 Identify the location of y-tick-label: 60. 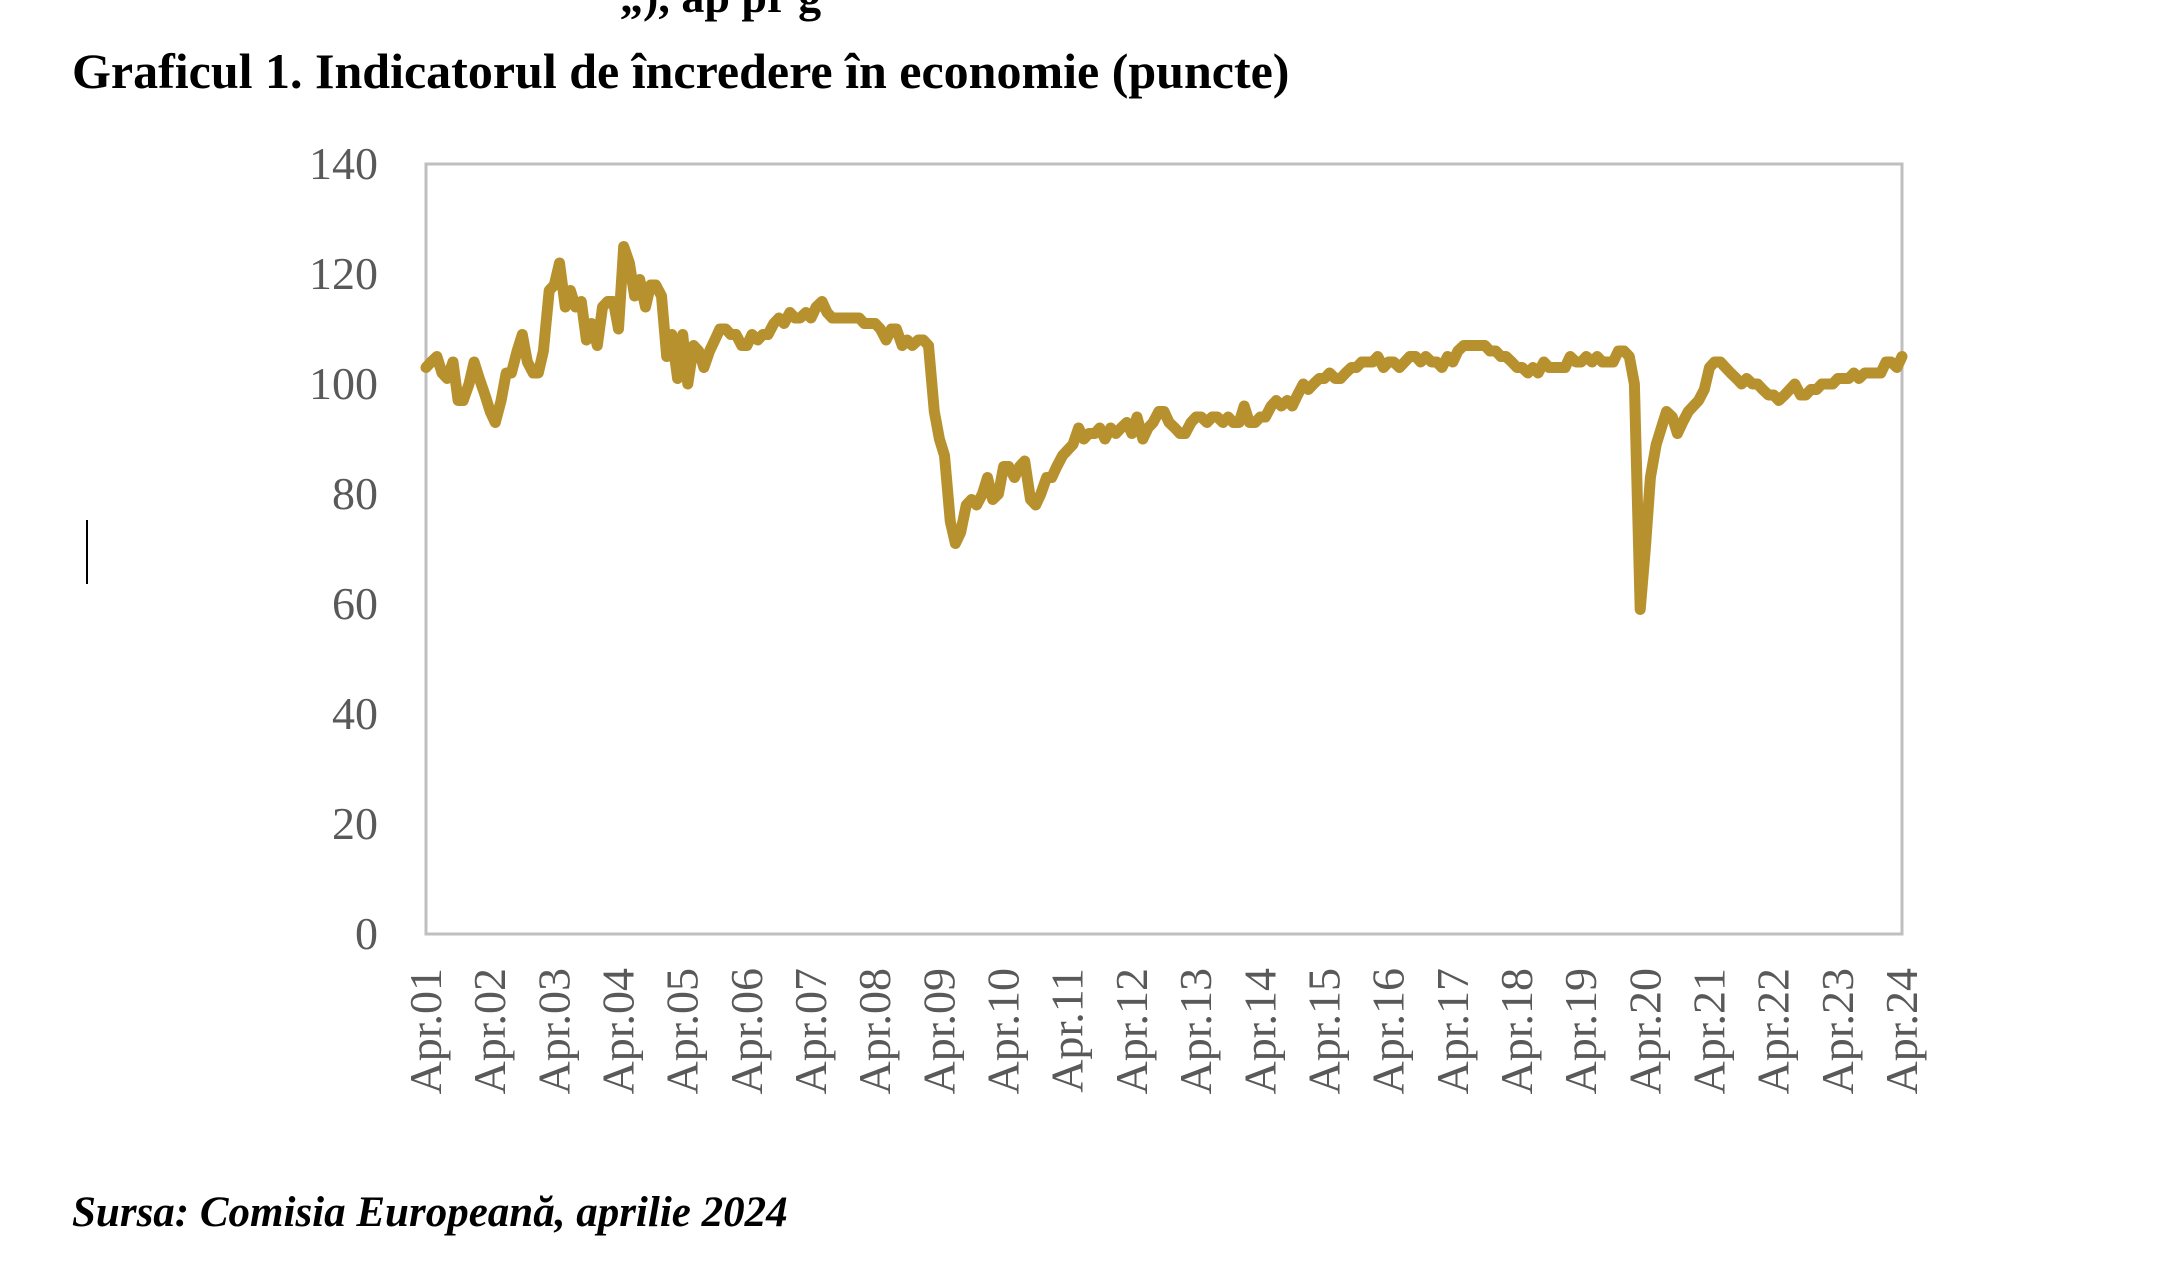
(355, 603).